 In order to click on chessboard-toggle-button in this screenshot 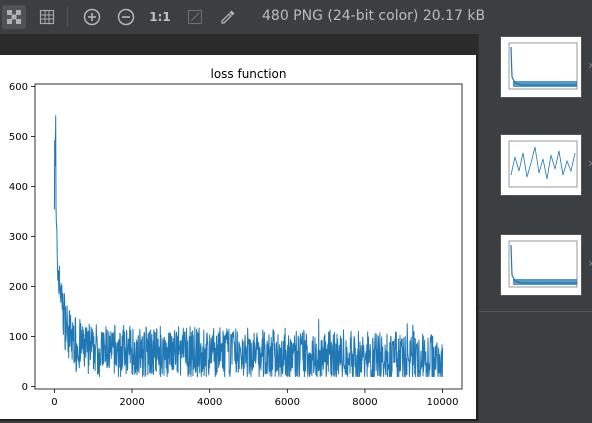, I will do `click(14, 17)`.